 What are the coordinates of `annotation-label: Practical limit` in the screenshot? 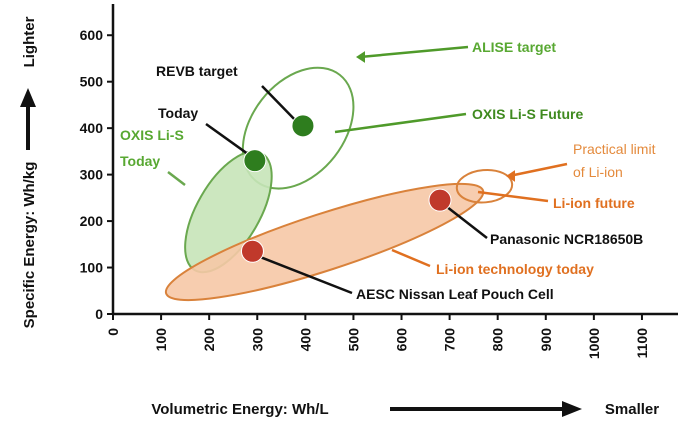 It's located at (614, 149).